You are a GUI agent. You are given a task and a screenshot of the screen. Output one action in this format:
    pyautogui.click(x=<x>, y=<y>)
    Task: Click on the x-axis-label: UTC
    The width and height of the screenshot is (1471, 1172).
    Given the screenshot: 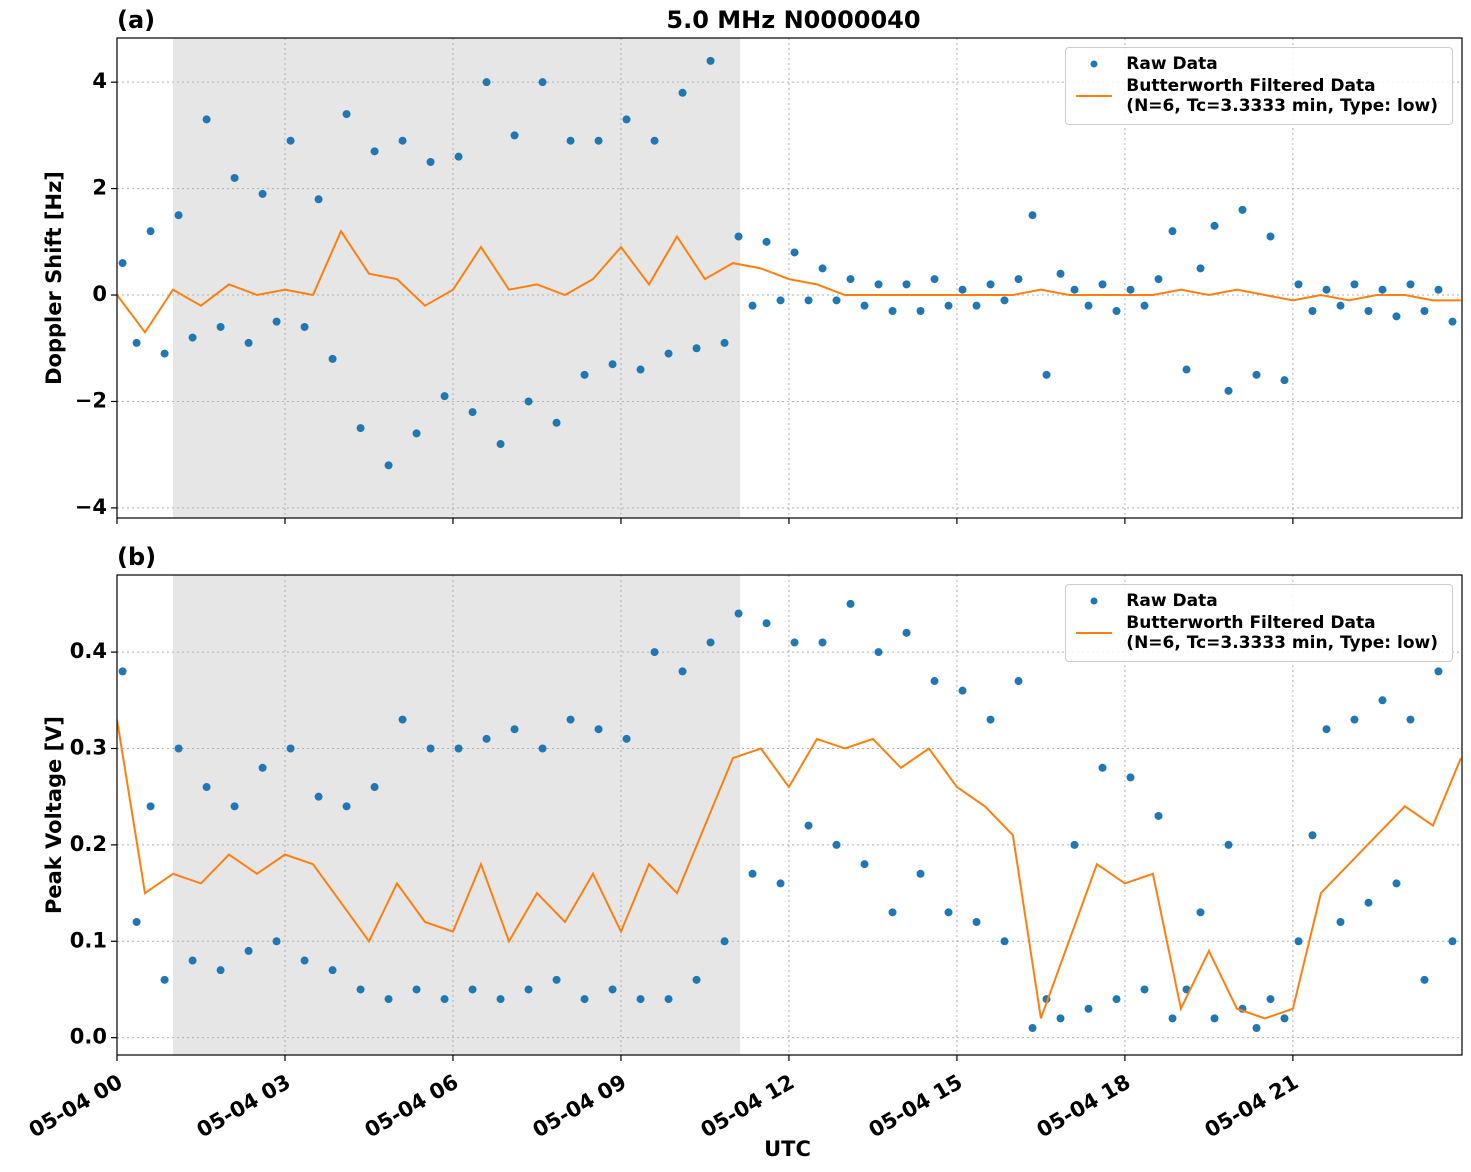 What is the action you would take?
    pyautogui.click(x=787, y=1149)
    